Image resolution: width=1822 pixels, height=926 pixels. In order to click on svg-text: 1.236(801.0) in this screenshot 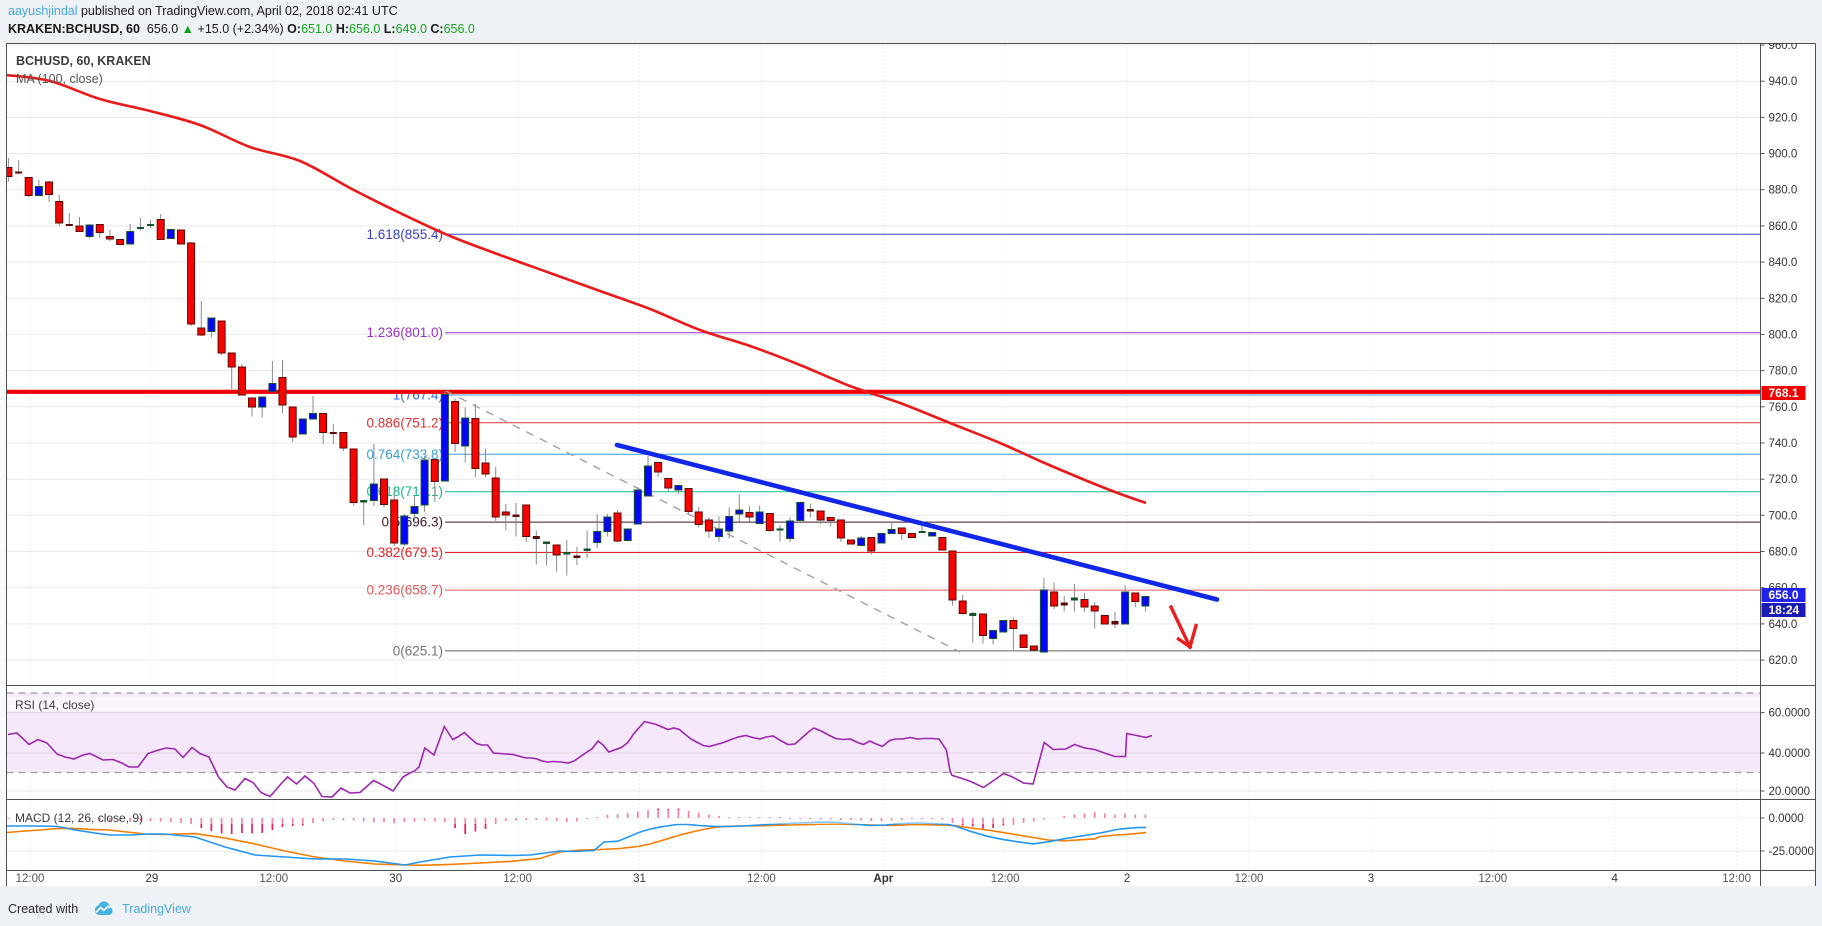, I will do `click(404, 332)`.